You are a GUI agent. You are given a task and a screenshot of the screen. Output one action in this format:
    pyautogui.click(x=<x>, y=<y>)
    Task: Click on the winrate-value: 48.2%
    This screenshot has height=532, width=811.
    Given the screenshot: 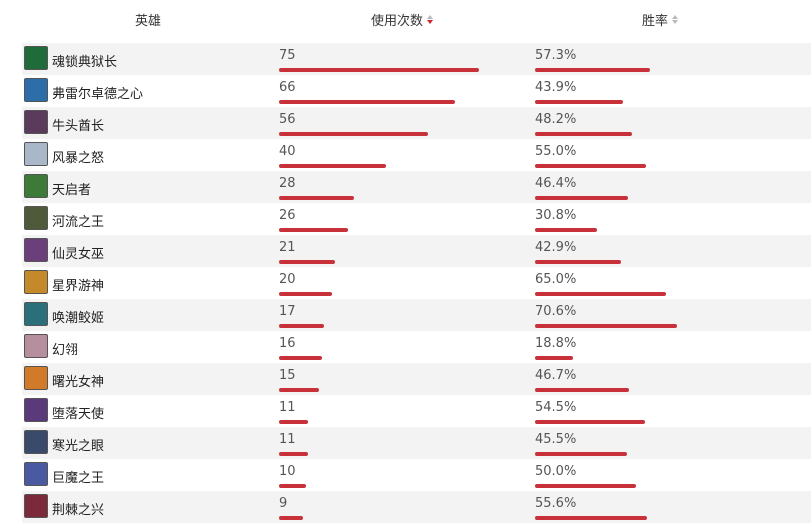 What is the action you would take?
    pyautogui.click(x=556, y=119)
    